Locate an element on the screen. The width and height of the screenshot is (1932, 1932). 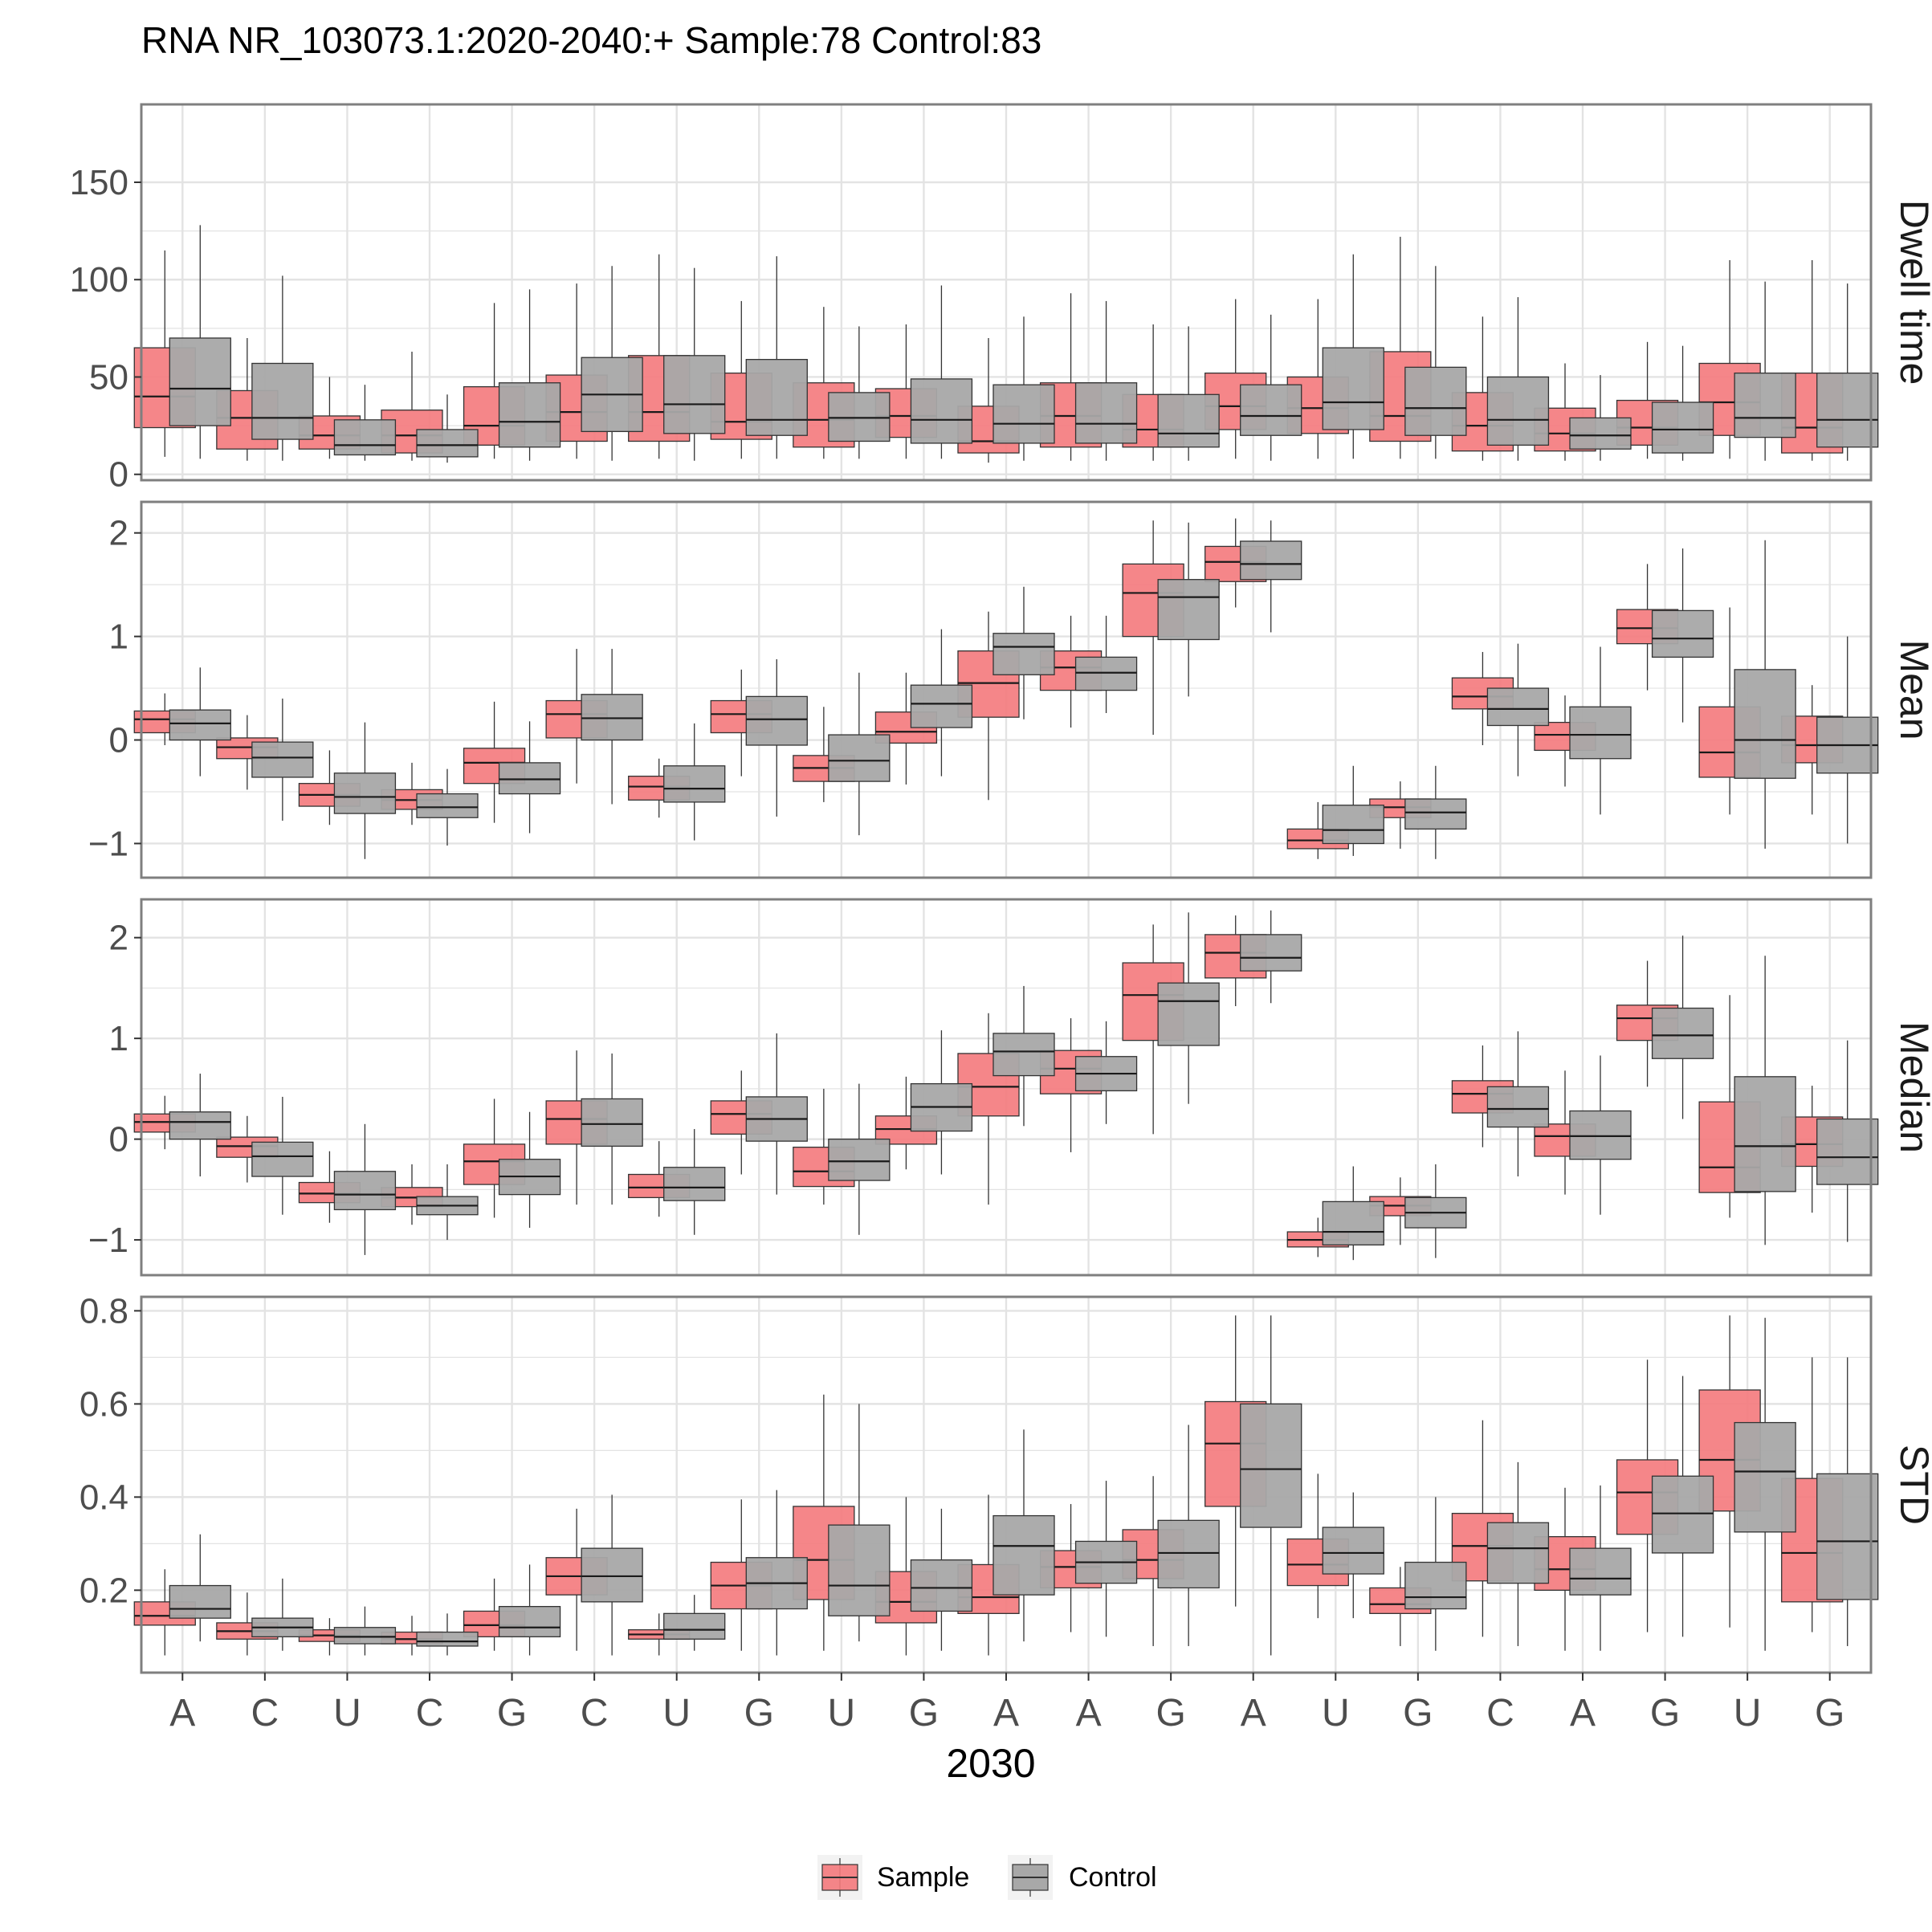
y-tick-label: 50 is located at coordinates (108, 377).